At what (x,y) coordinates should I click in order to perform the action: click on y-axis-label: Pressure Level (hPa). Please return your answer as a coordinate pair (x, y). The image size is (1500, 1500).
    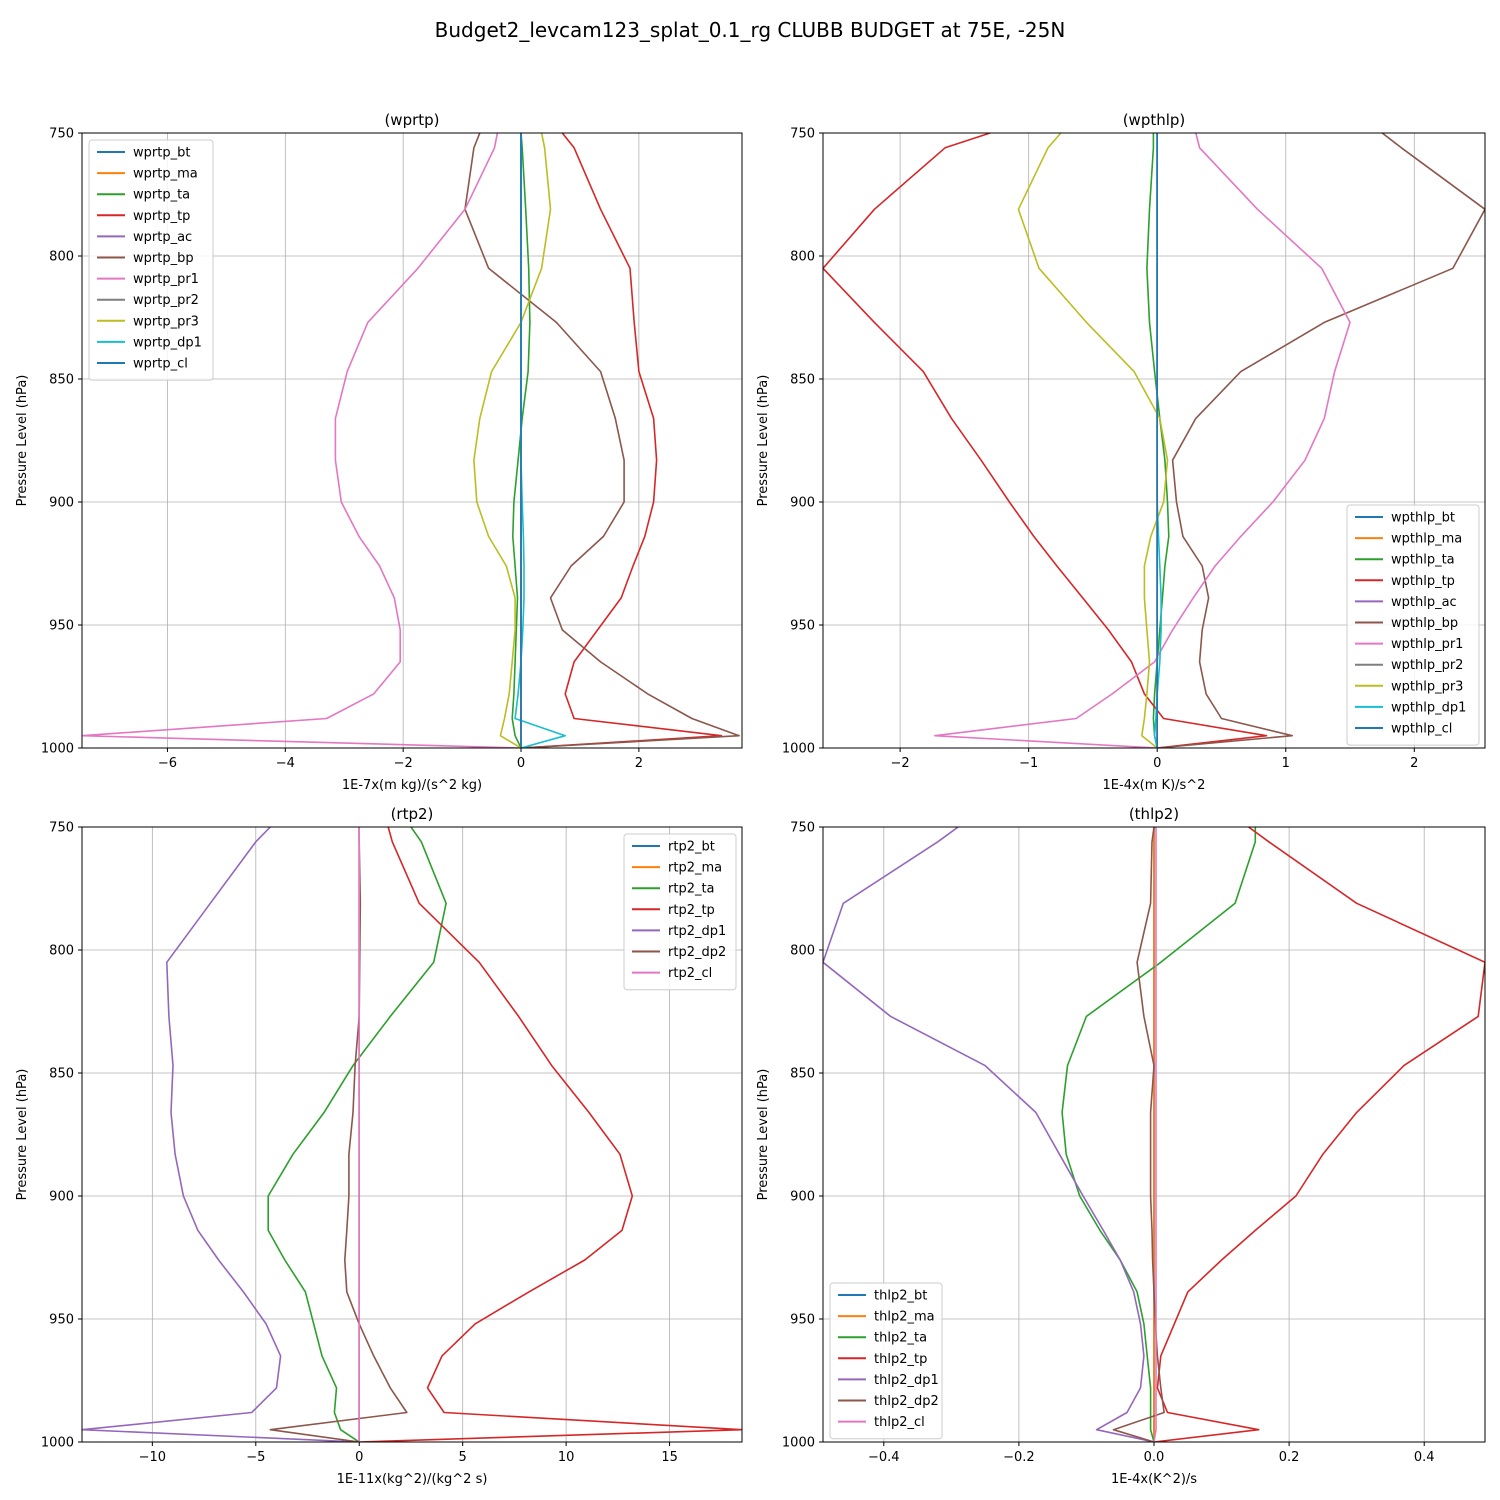
    Looking at the image, I should click on (22, 441).